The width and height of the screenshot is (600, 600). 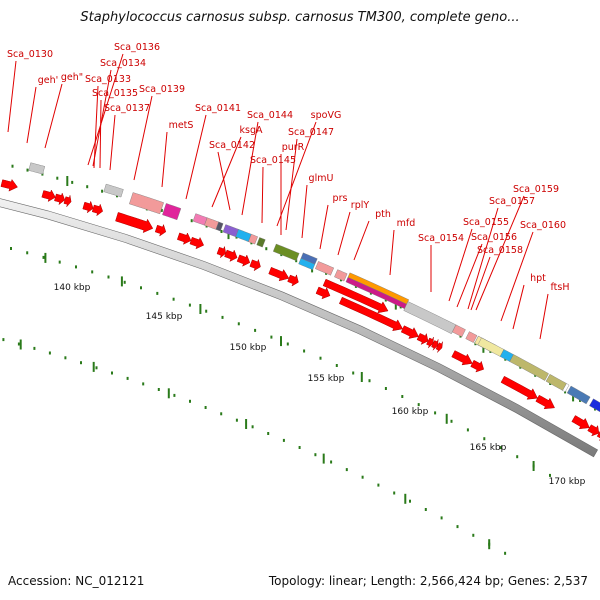 What do you see at coordinates (340, 198) in the screenshot?
I see `gene-label: prs` at bounding box center [340, 198].